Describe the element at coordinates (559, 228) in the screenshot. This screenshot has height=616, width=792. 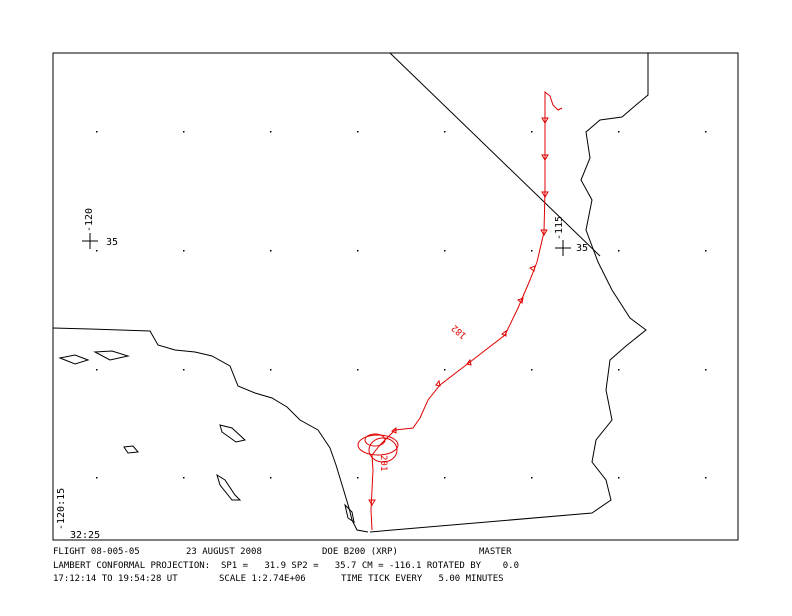
I see `lon-label: -115` at that location.